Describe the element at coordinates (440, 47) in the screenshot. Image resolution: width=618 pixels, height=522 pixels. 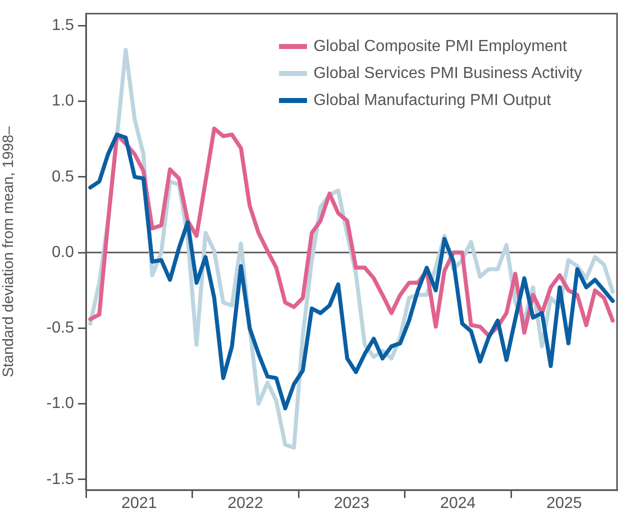
I see `legend-label: Global Composite PMI Employment` at that location.